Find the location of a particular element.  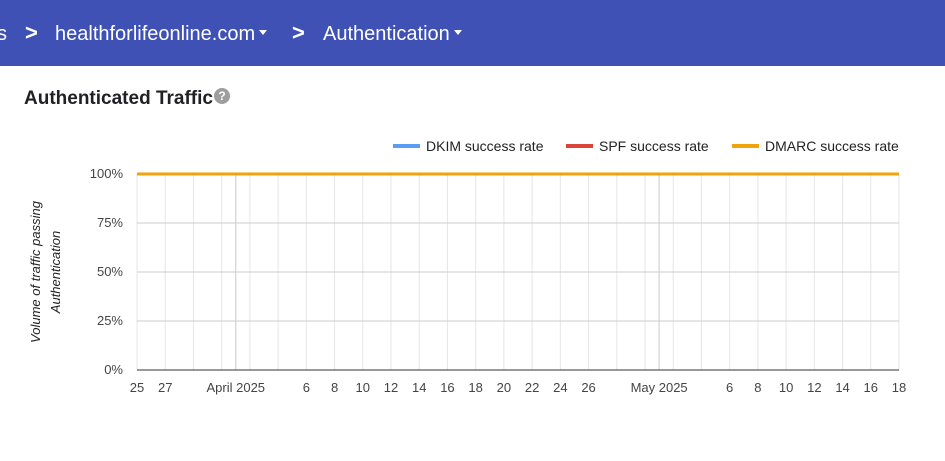

breadcrumb-authentication-label: Authentication is located at coordinates (386, 34).